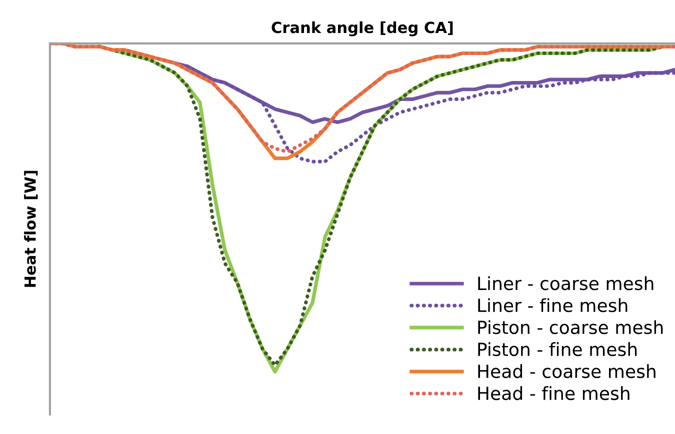  I want to click on x-axis-title: Crank angle [deg CA], so click(362, 28).